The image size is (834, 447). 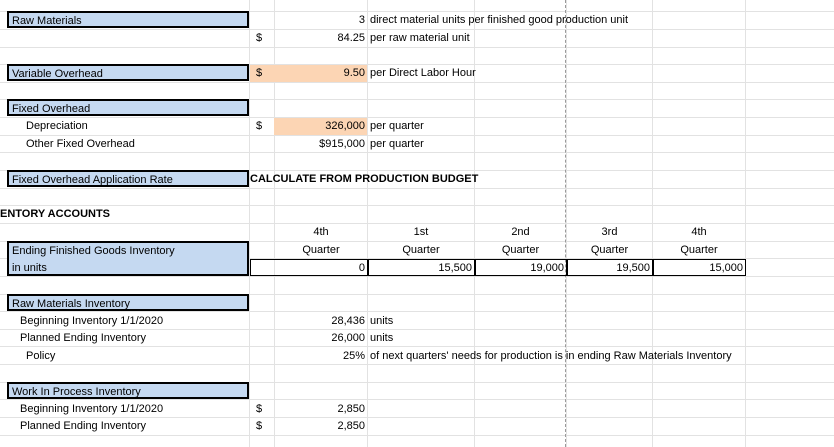 I want to click on rm-planned-unit: units, so click(x=382, y=338).